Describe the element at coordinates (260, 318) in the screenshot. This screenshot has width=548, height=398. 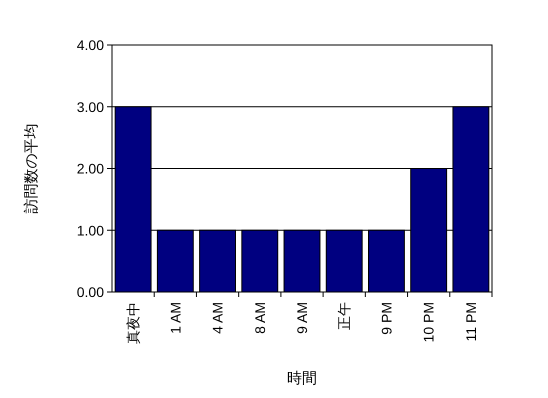
I see `x-tick-label: 8 AM` at that location.